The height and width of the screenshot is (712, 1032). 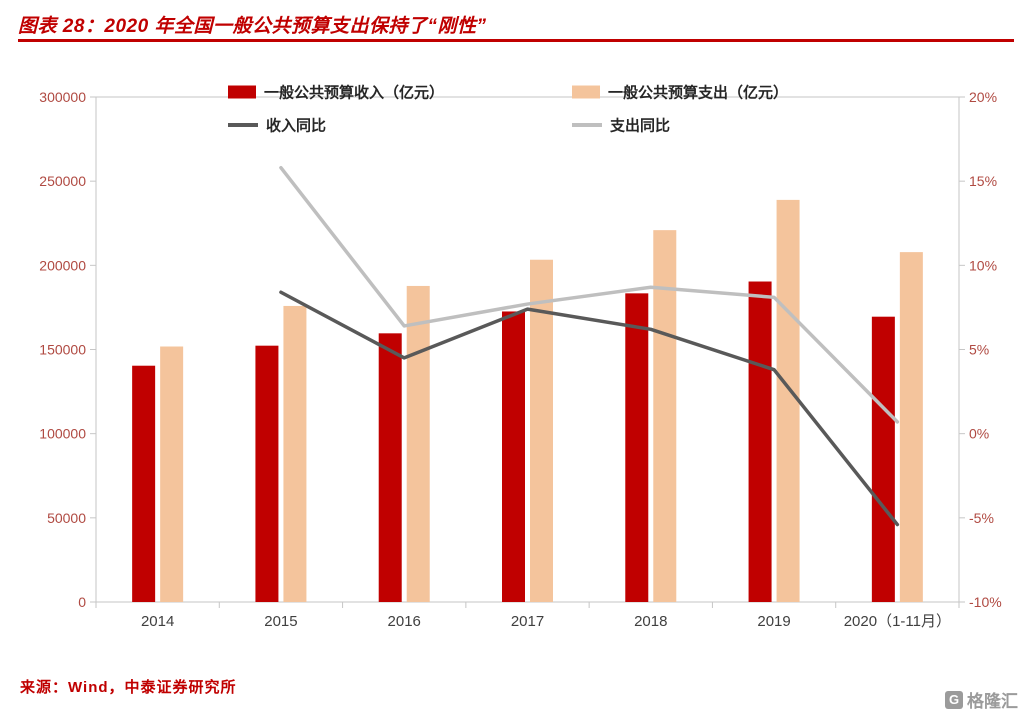 I want to click on x-axis-category-label: 2017, so click(x=527, y=621).